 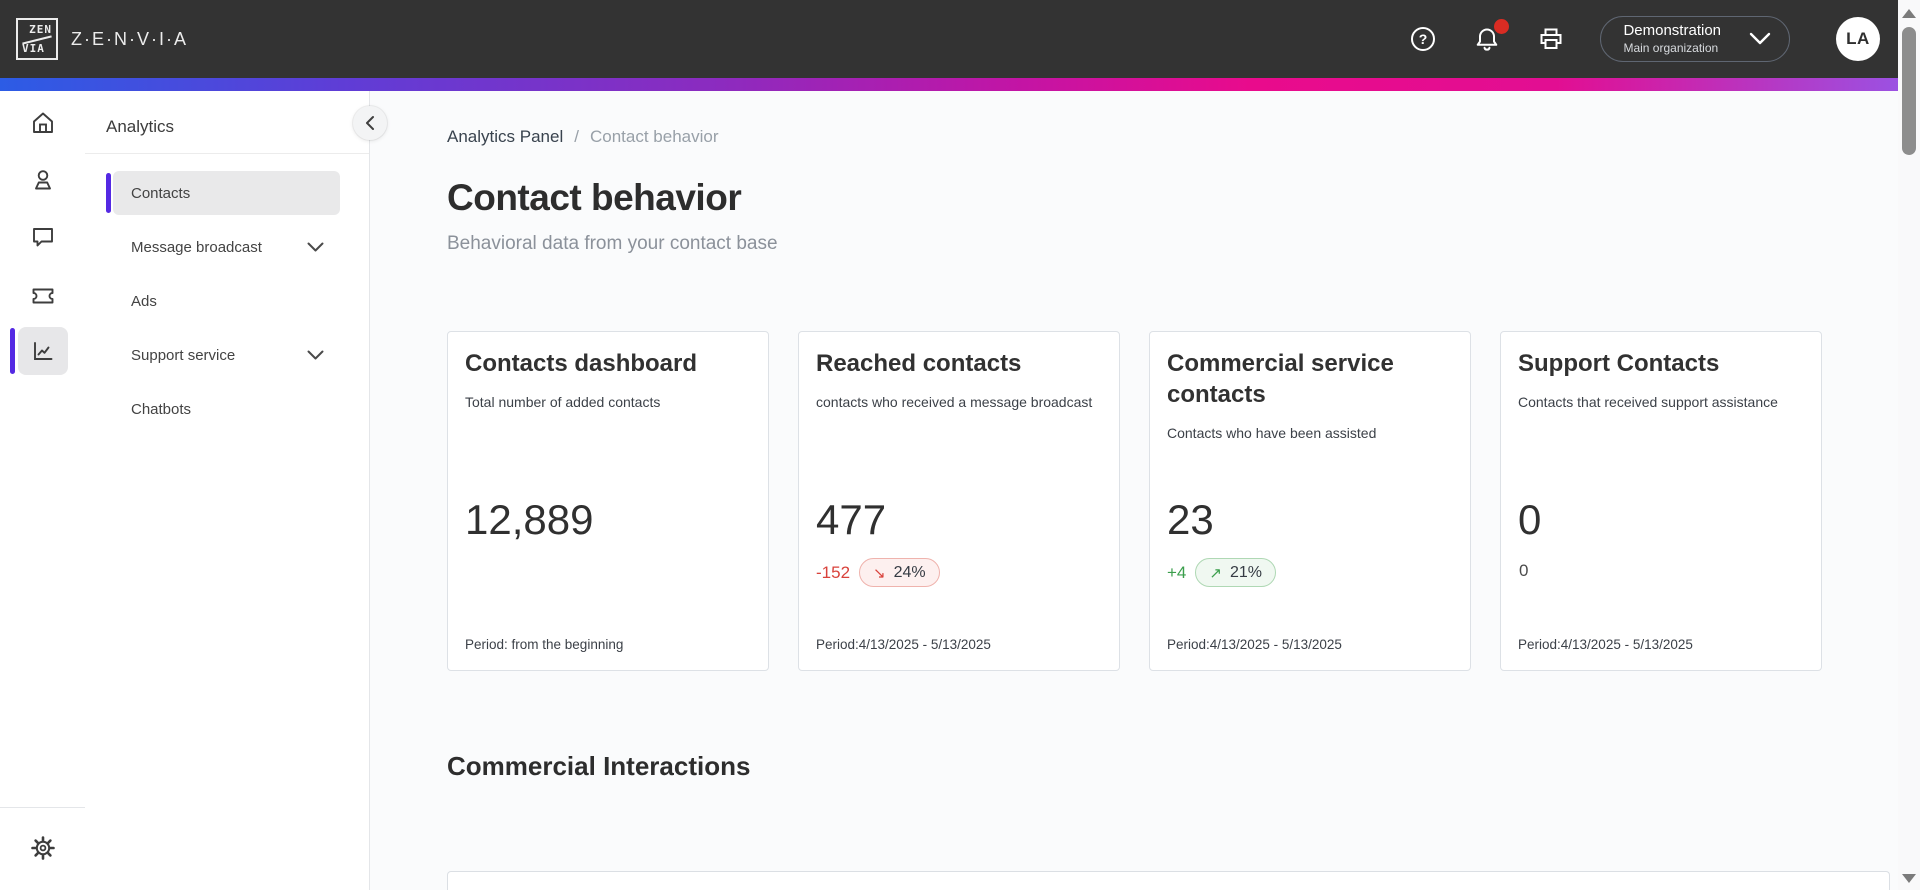 I want to click on scroll-down-arrow, so click(x=1909, y=878).